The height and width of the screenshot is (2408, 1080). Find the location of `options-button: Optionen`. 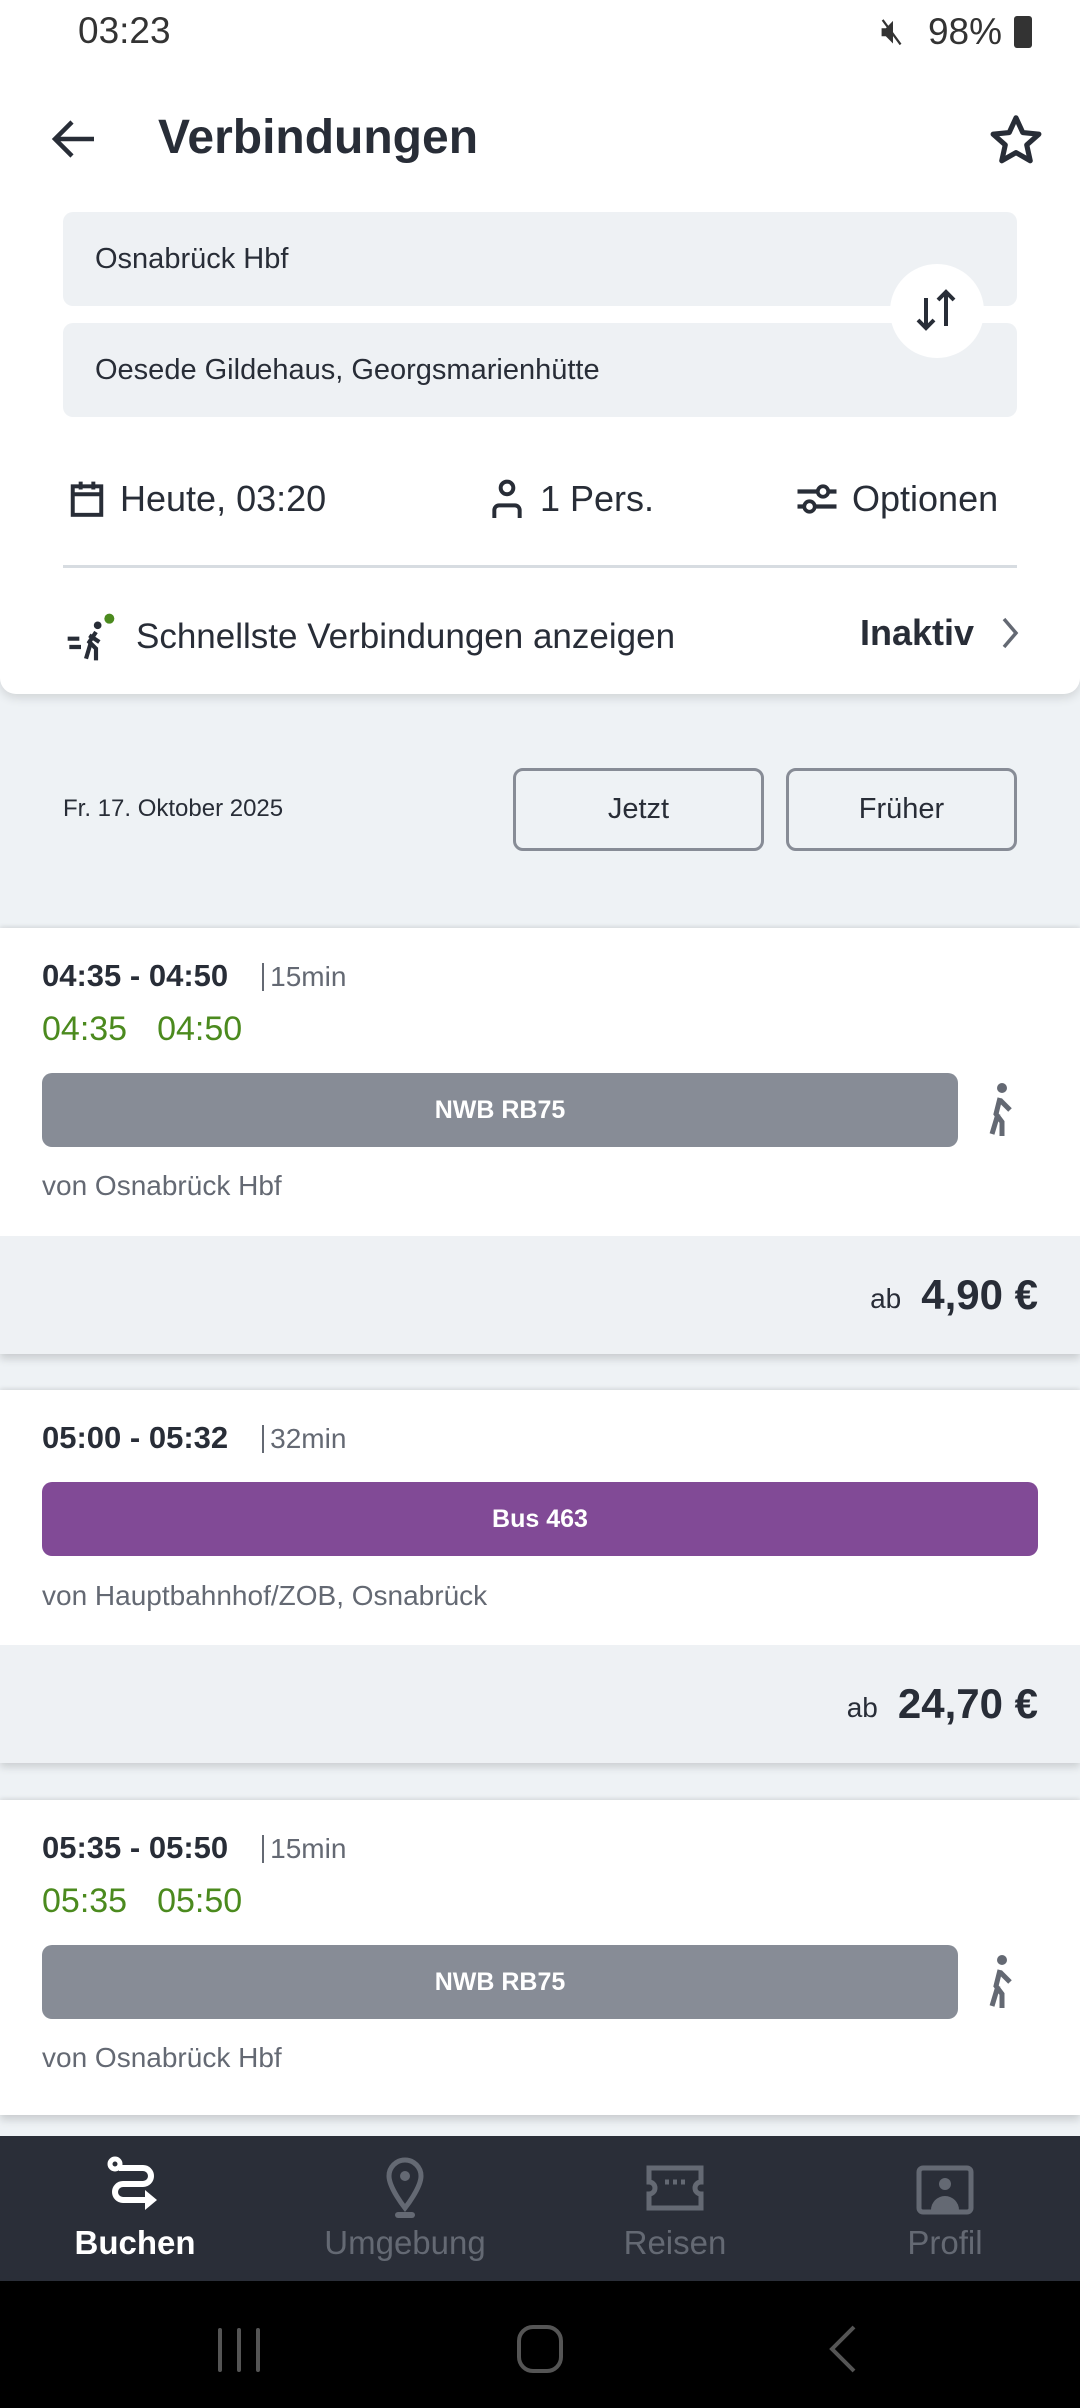

options-button: Optionen is located at coordinates (897, 499).